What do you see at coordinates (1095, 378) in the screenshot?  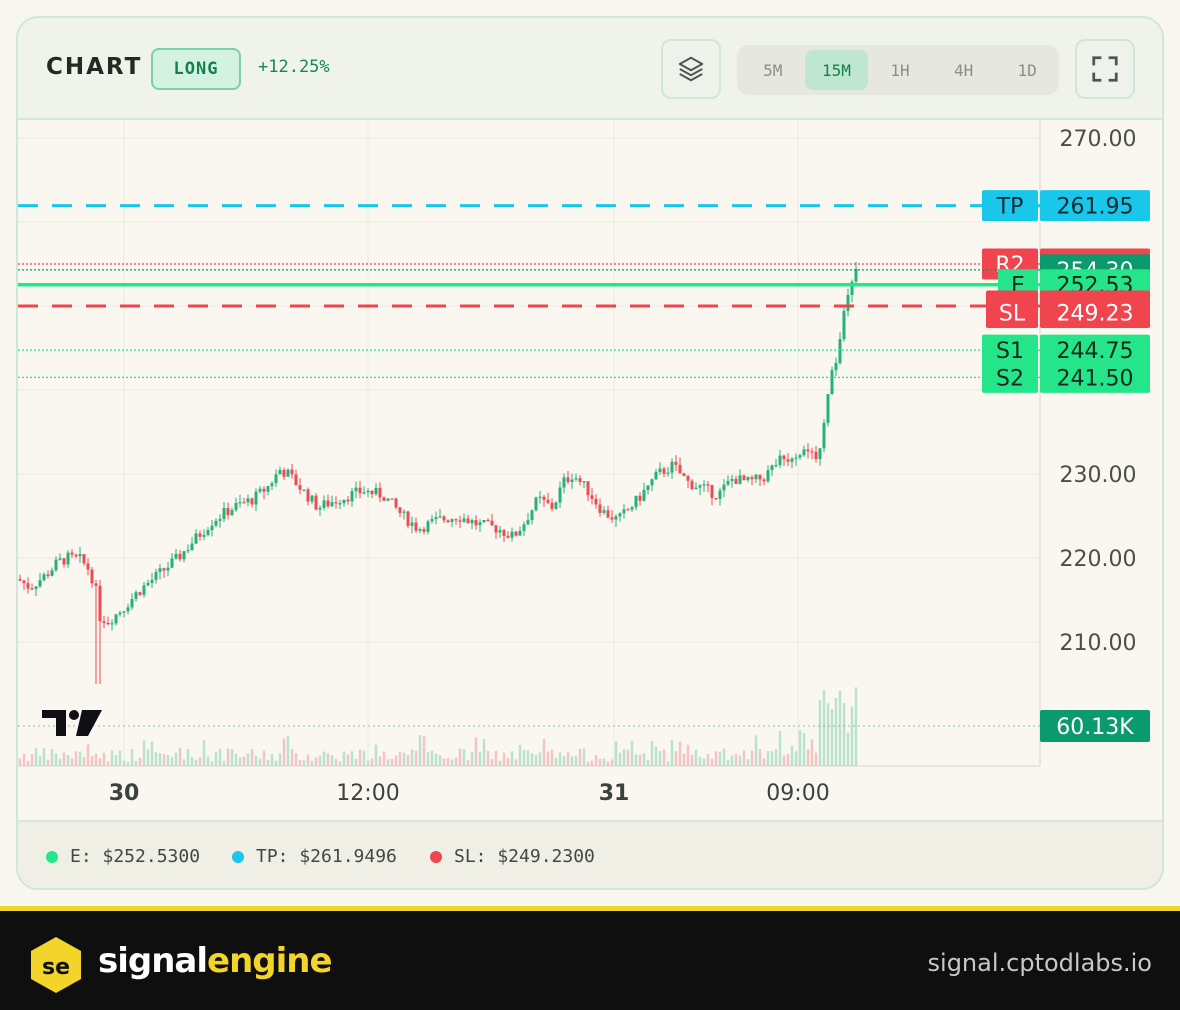 I see `level-value: 241.50` at bounding box center [1095, 378].